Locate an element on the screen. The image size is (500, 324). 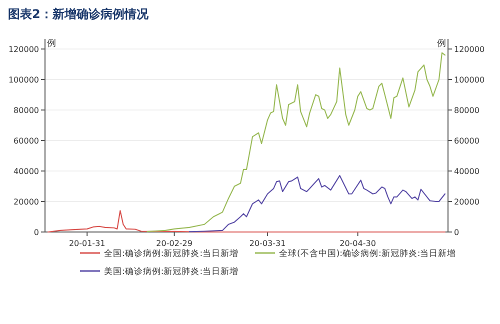
y2-axis-title: 例 is located at coordinates (441, 43).